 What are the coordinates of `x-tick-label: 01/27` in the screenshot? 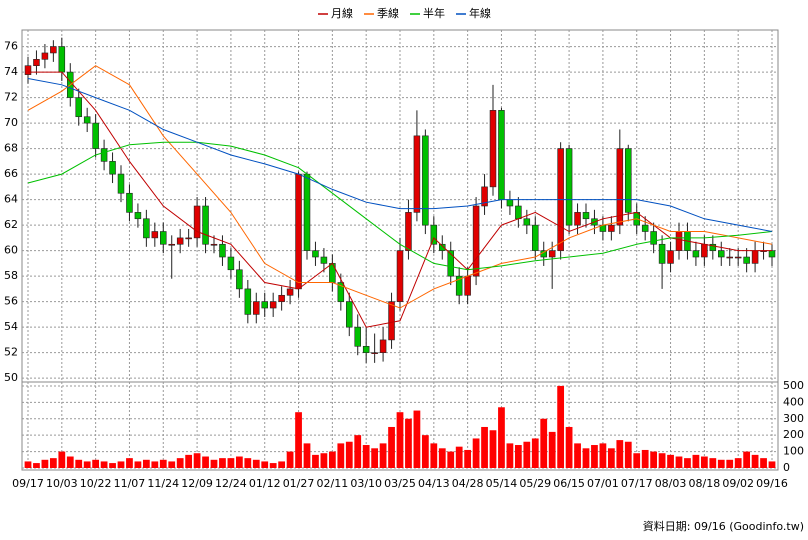 It's located at (299, 483).